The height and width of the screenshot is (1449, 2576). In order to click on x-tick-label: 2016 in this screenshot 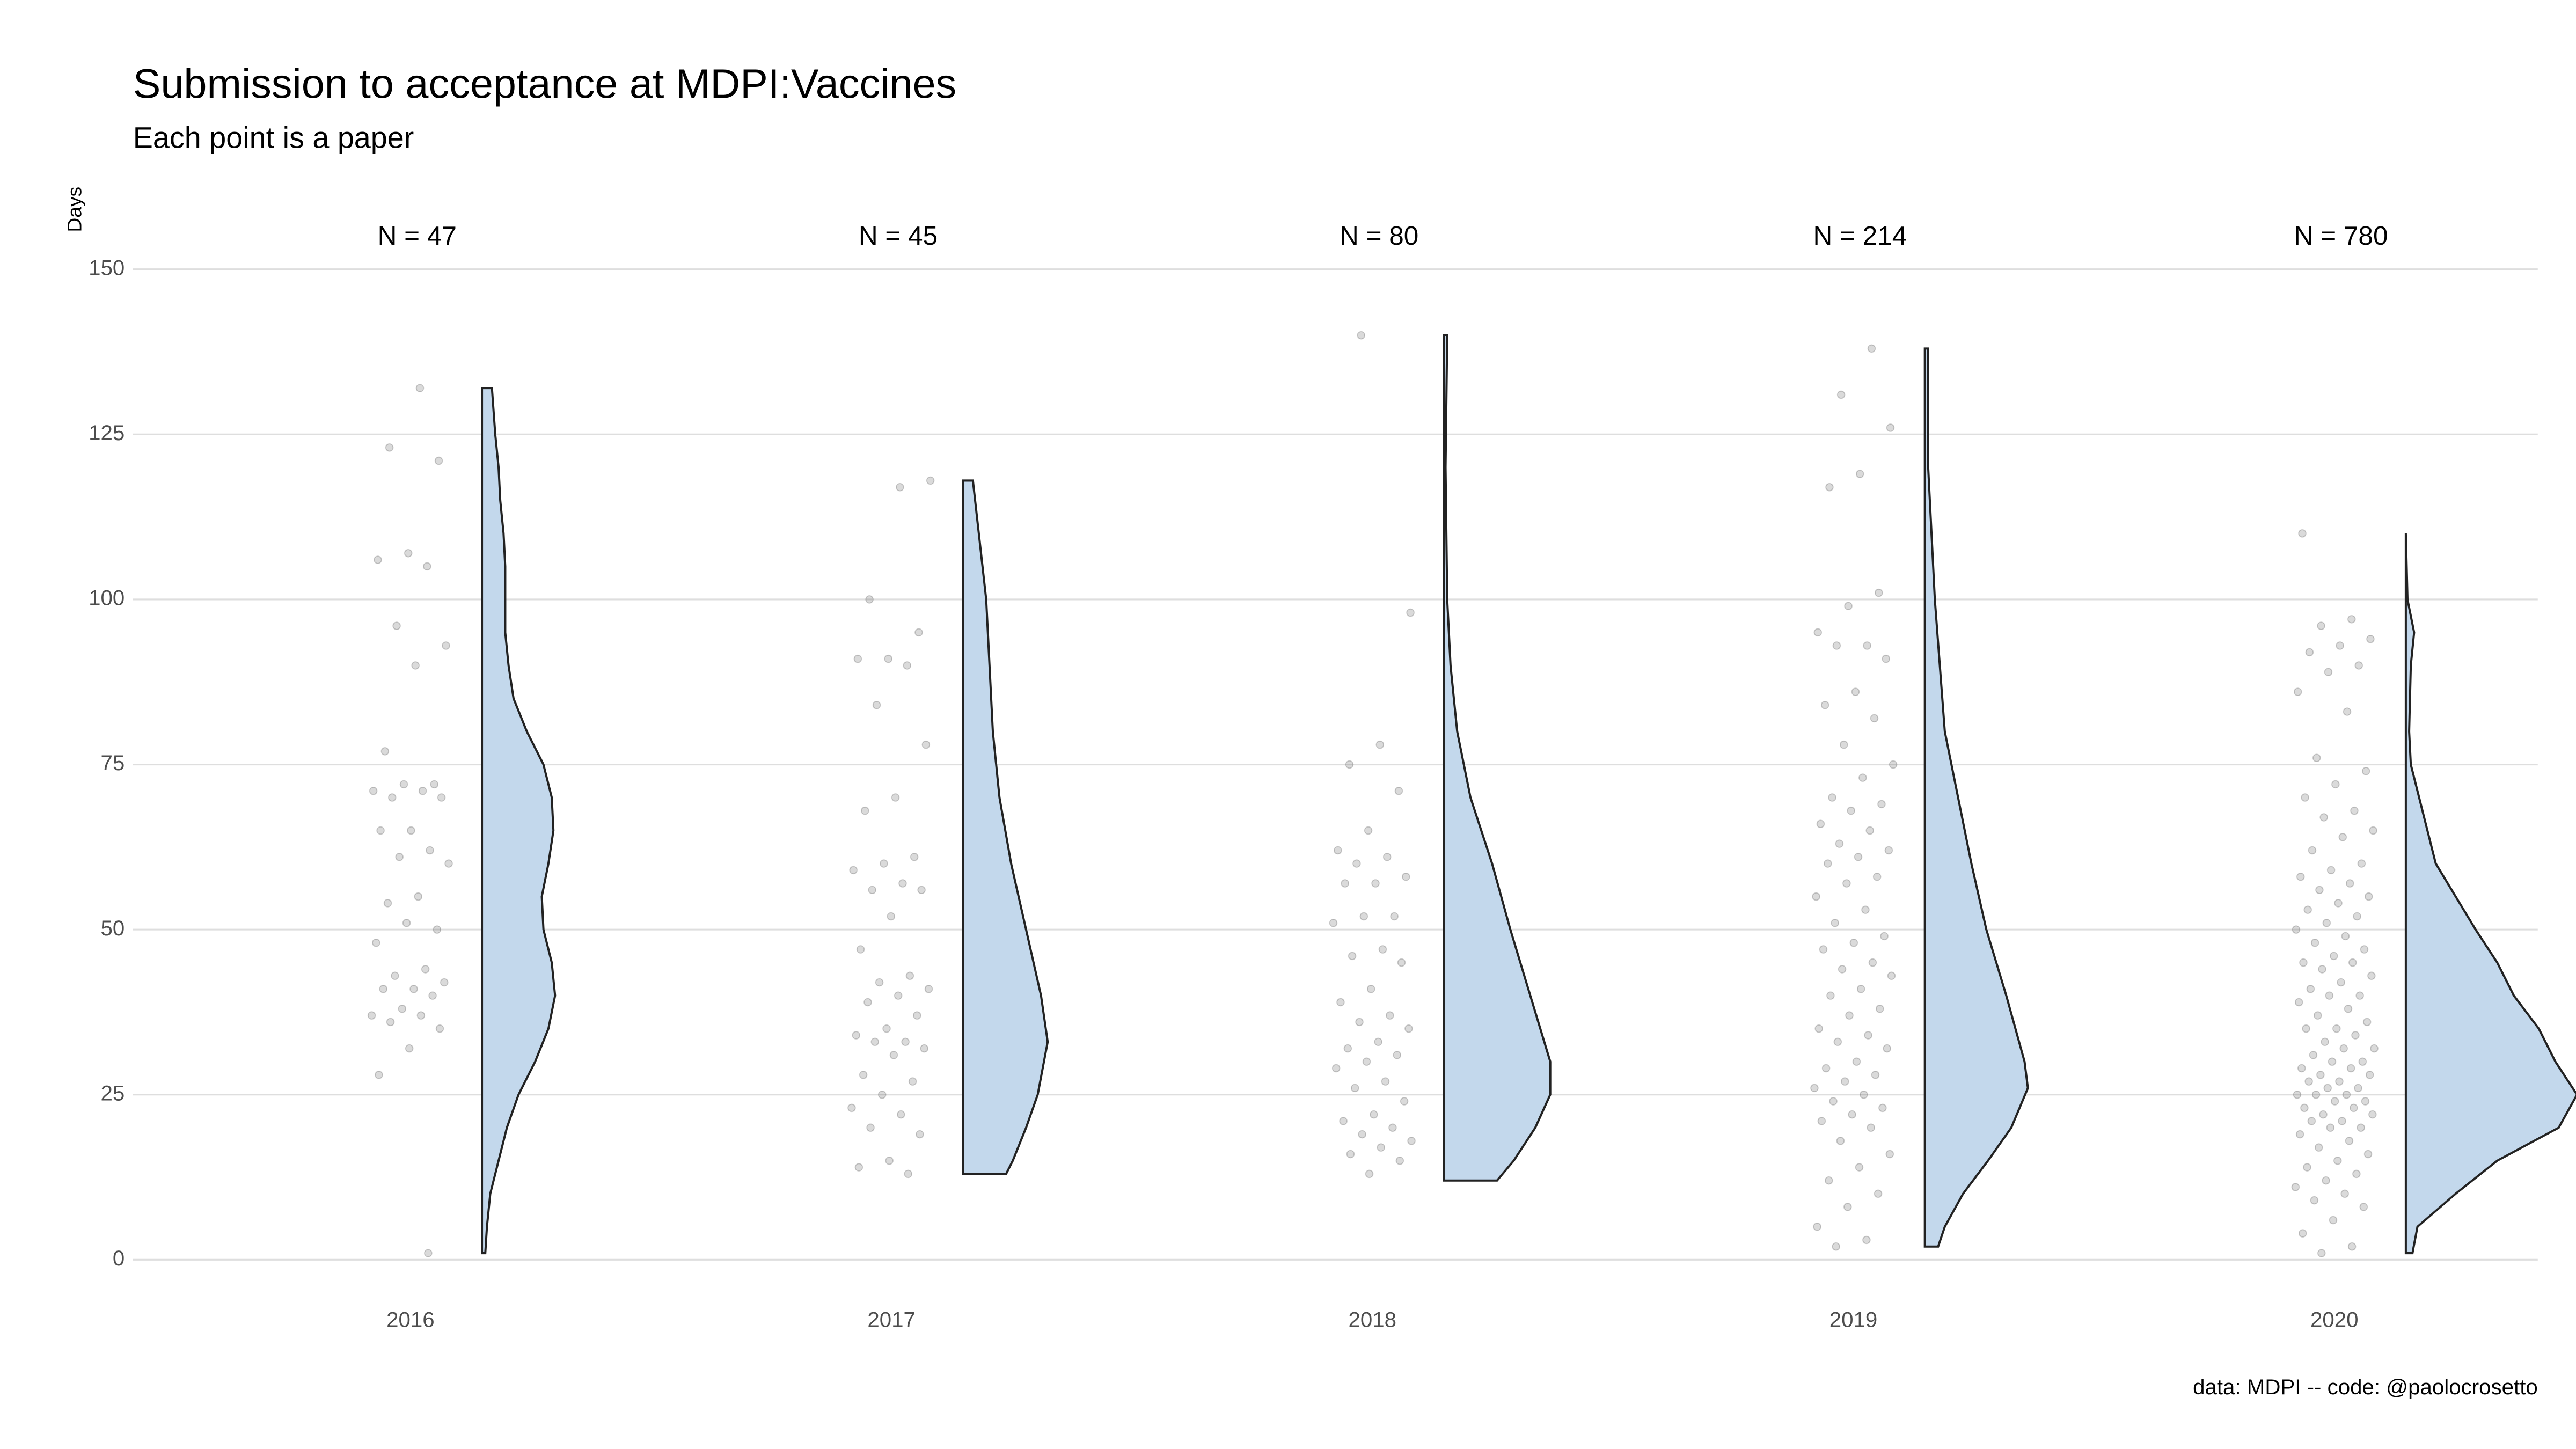, I will do `click(410, 1320)`.